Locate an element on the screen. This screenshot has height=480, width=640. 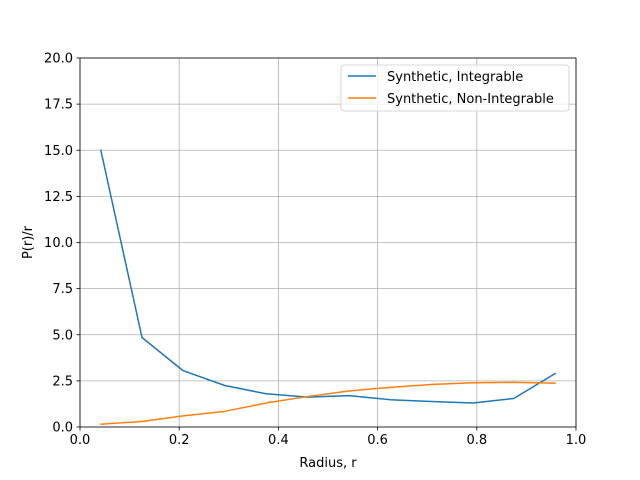
legend-label-non-integrable: Synthetic, Non-Integrable is located at coordinates (470, 99).